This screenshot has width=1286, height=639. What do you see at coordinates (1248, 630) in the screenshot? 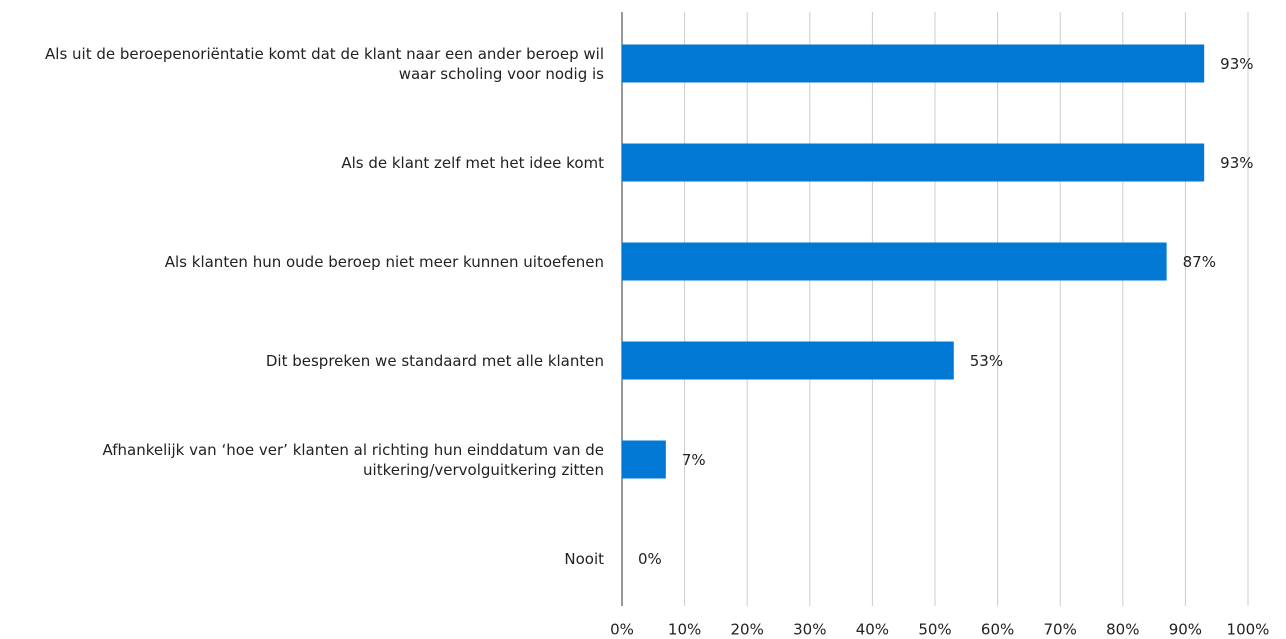
I see `x-tick-label: 100%` at bounding box center [1248, 630].